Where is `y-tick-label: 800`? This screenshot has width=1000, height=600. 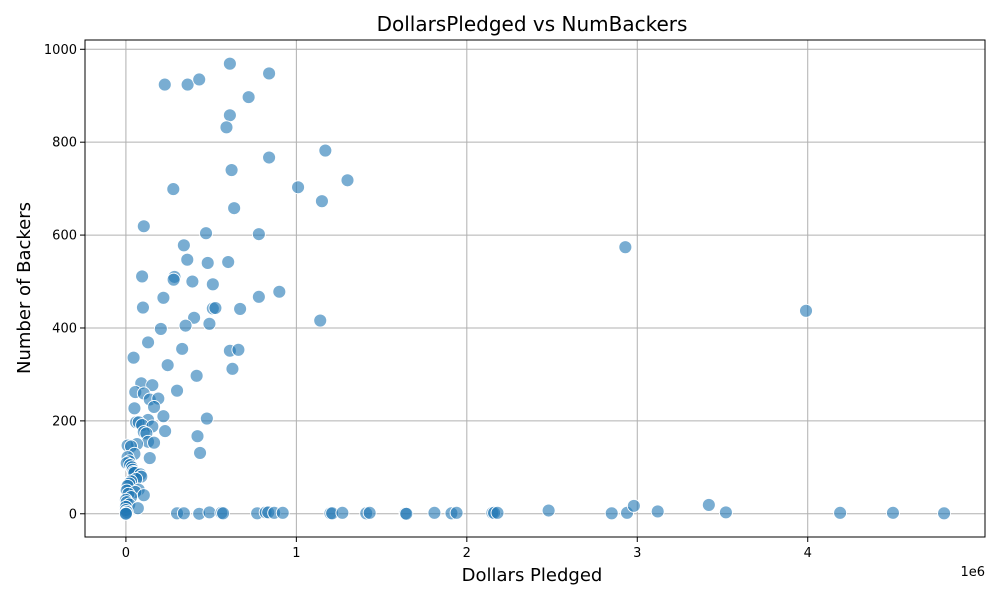
y-tick-label: 800 is located at coordinates (64, 143).